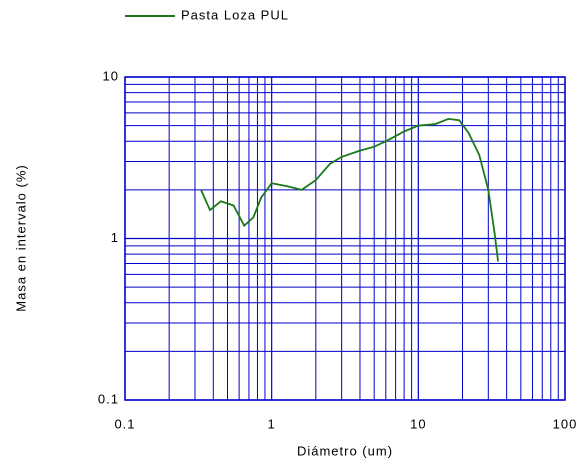 The image size is (584, 470). I want to click on x-tick-label: 10, so click(418, 423).